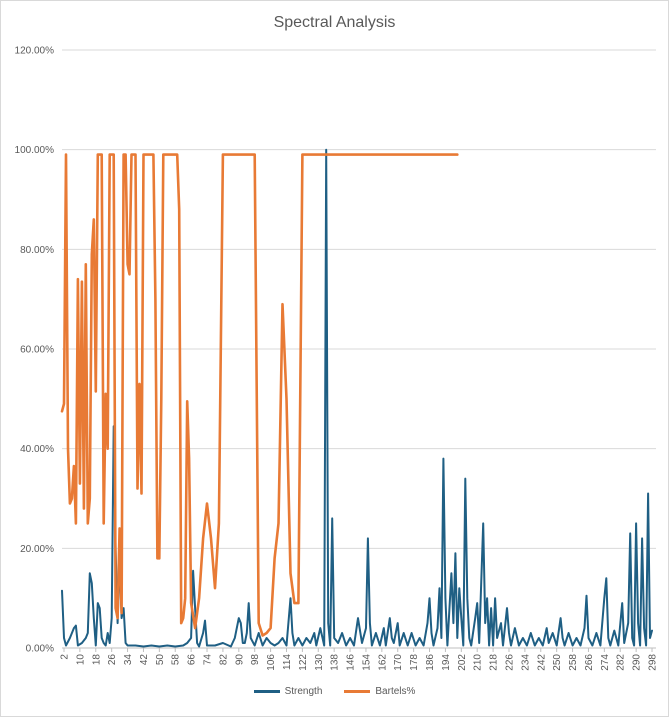  What do you see at coordinates (35, 51) in the screenshot?
I see `y-tick-label: 120.00%` at bounding box center [35, 51].